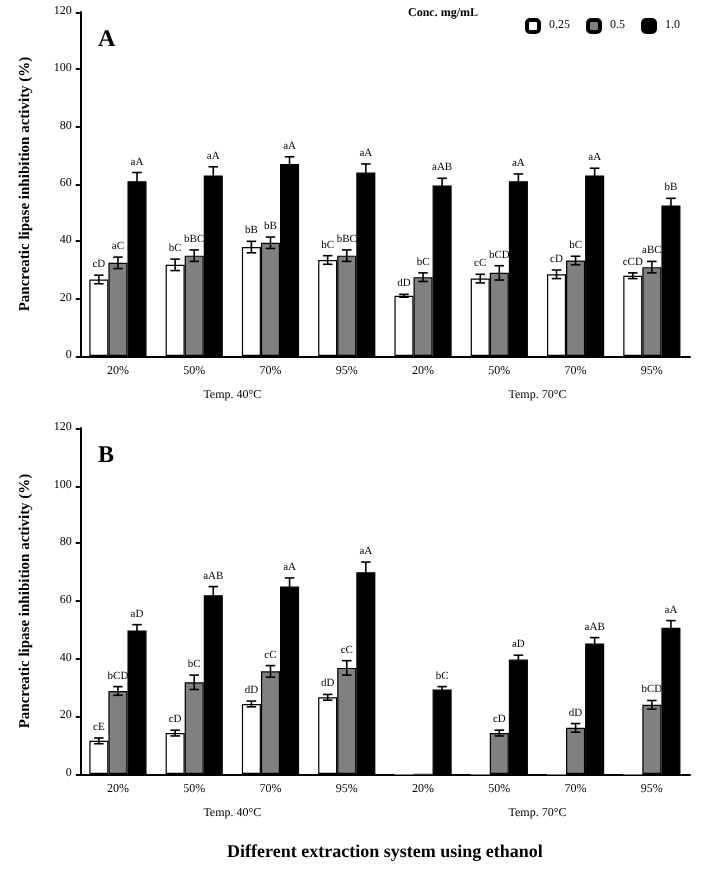 Image resolution: width=702 pixels, height=870 pixels. Describe the element at coordinates (107, 38) in the screenshot. I see `text: A` at that location.